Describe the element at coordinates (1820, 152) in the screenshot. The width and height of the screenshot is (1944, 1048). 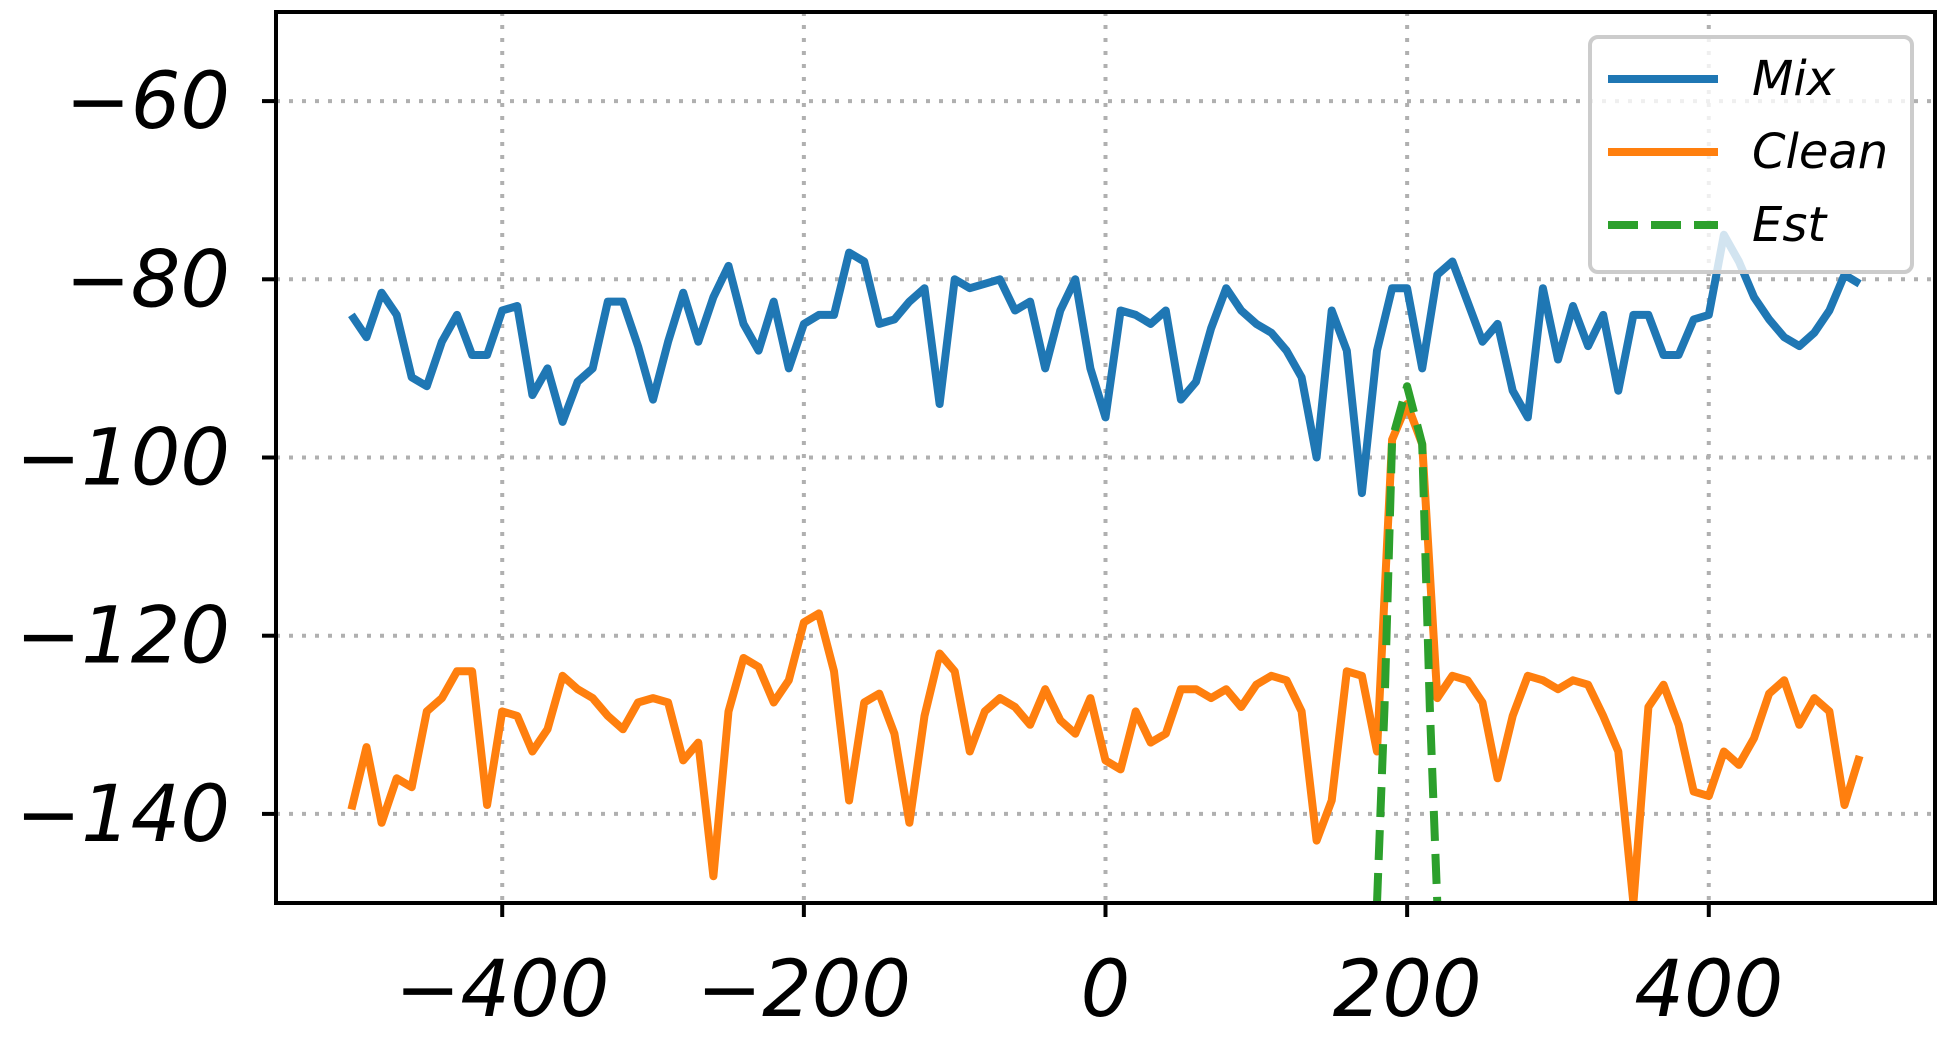
I see `legend-label-clean: Clean` at that location.